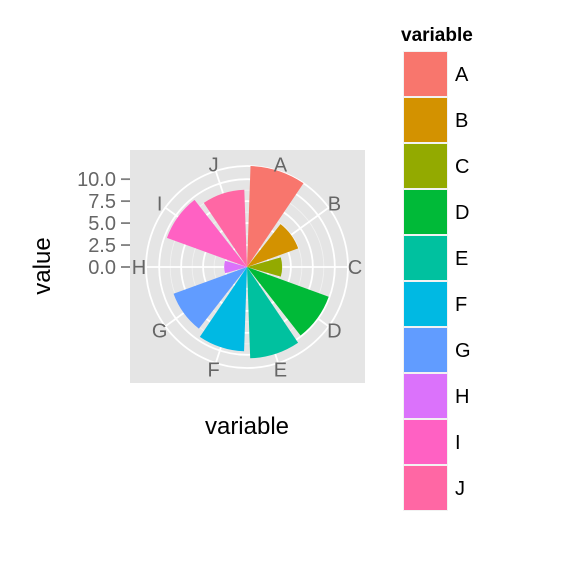 Image resolution: width=576 pixels, height=576 pixels. I want to click on legend-label-E: E, so click(461, 259).